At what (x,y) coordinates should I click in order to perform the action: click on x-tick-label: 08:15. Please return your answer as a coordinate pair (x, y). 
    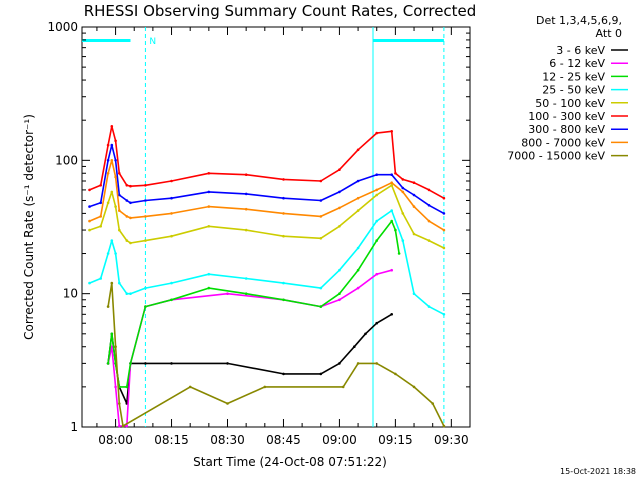
    Looking at the image, I should click on (171, 440).